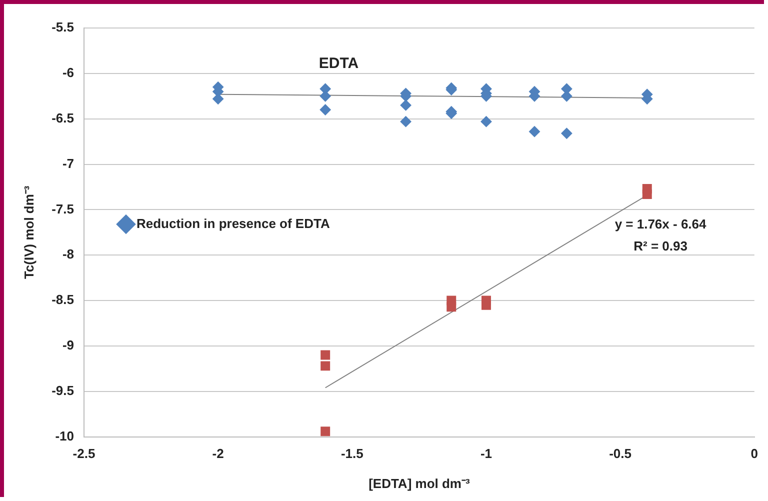 This screenshot has width=768, height=501. What do you see at coordinates (661, 224) in the screenshot?
I see `annotation: y = 1.76x - 6.64` at bounding box center [661, 224].